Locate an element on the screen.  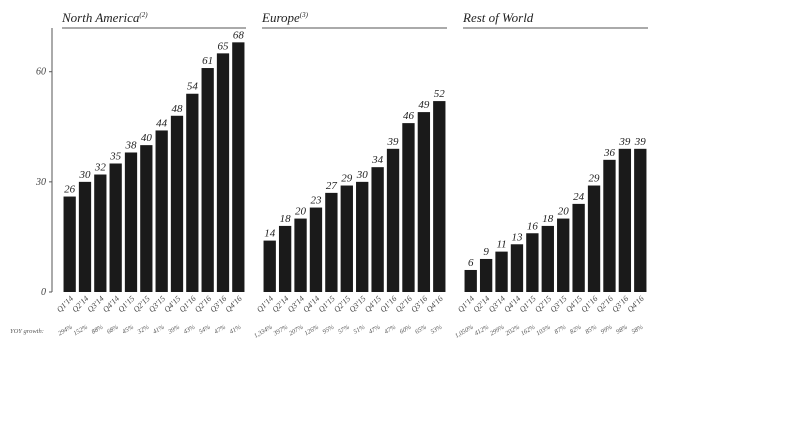
panel-title-note: (2) is located at coordinates (143, 15).